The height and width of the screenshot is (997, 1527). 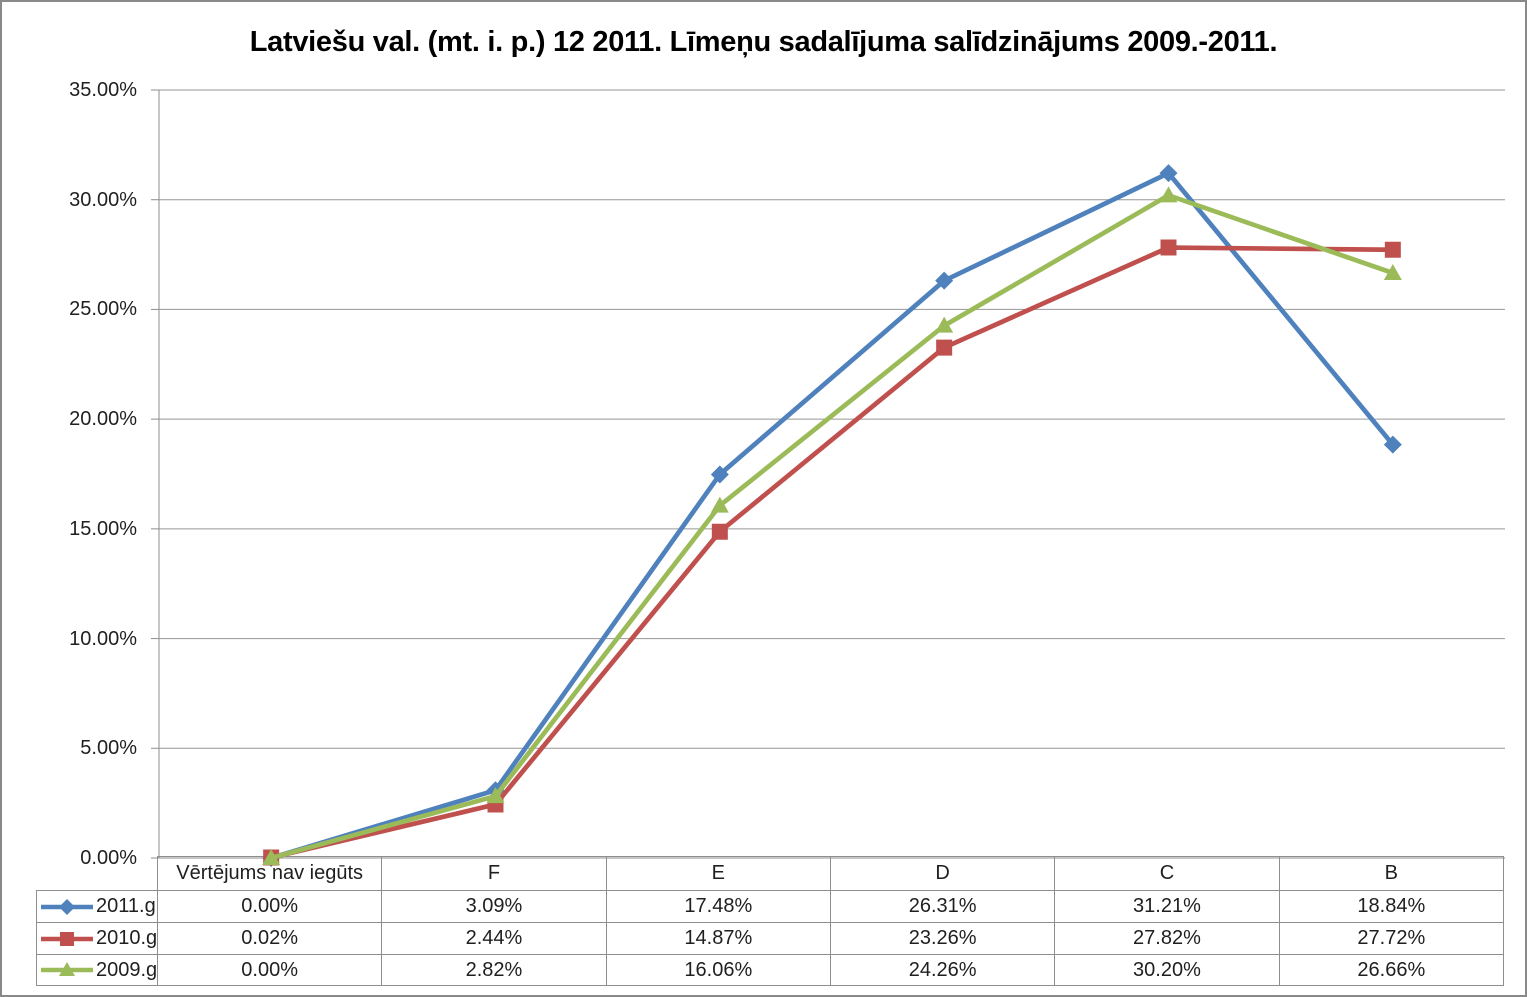 I want to click on y-axis-label: 10.00%, so click(x=103, y=638).